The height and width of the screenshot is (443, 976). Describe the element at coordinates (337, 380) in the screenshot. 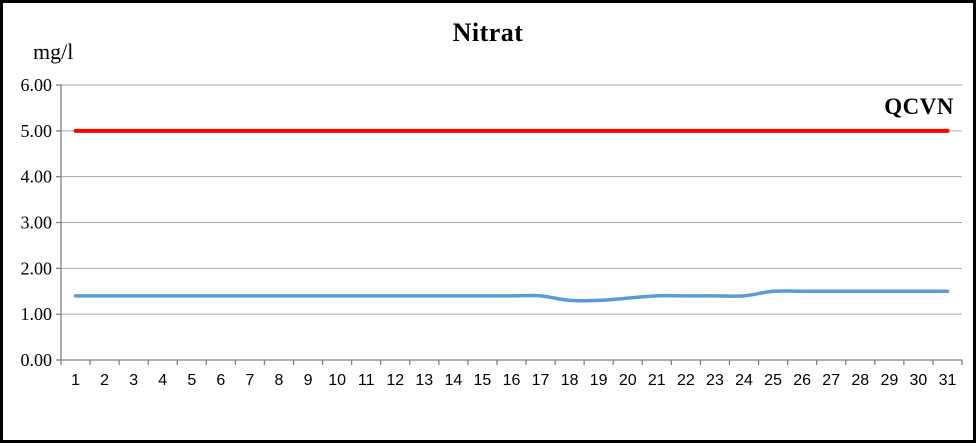

I see `x-tick-label: 10` at that location.